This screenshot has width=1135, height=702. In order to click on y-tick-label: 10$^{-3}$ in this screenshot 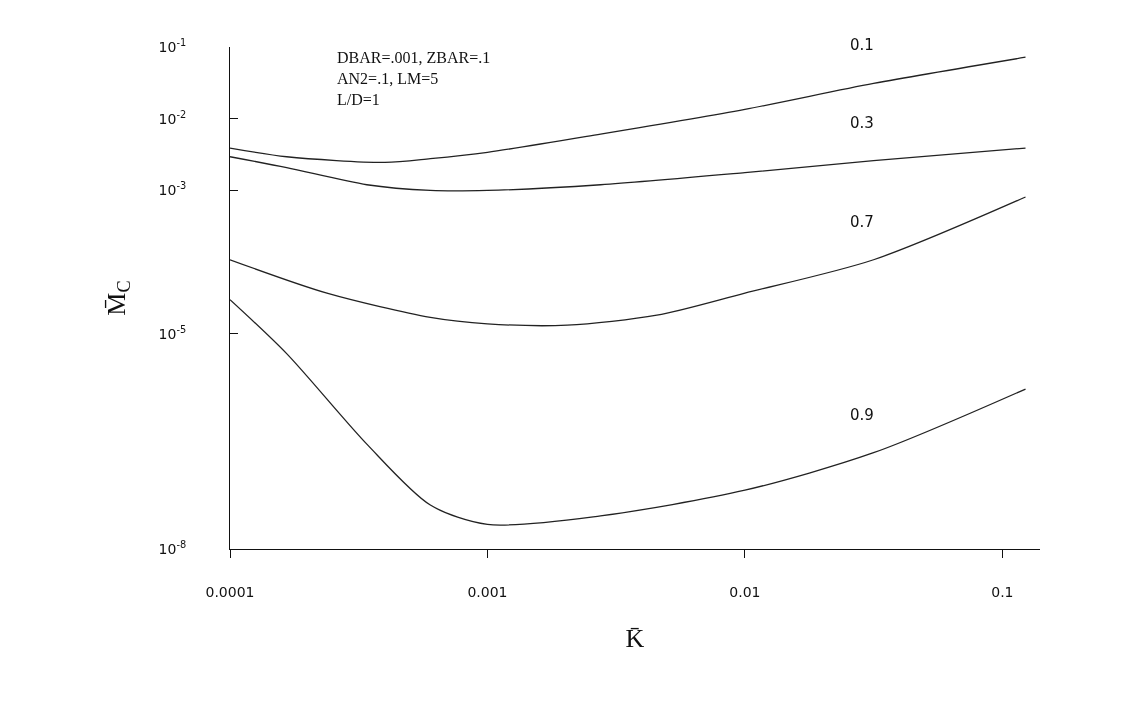, I will do `click(172, 189)`.